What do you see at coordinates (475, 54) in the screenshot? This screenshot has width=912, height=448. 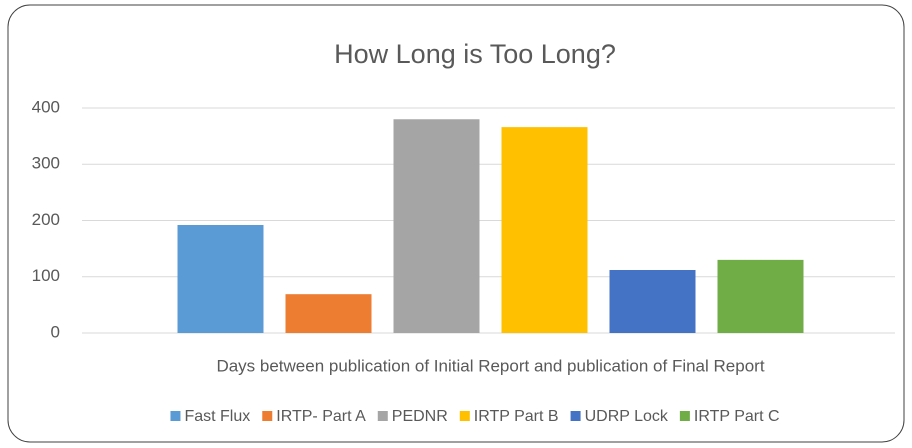 I see `chart-title: How Long is Too Long?` at bounding box center [475, 54].